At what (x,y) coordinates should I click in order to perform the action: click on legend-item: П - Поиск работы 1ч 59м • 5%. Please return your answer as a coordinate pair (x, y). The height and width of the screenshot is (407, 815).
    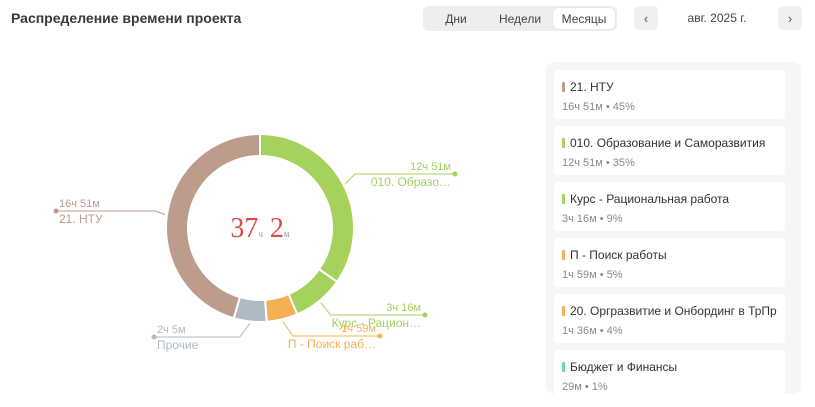
    Looking at the image, I should click on (669, 262).